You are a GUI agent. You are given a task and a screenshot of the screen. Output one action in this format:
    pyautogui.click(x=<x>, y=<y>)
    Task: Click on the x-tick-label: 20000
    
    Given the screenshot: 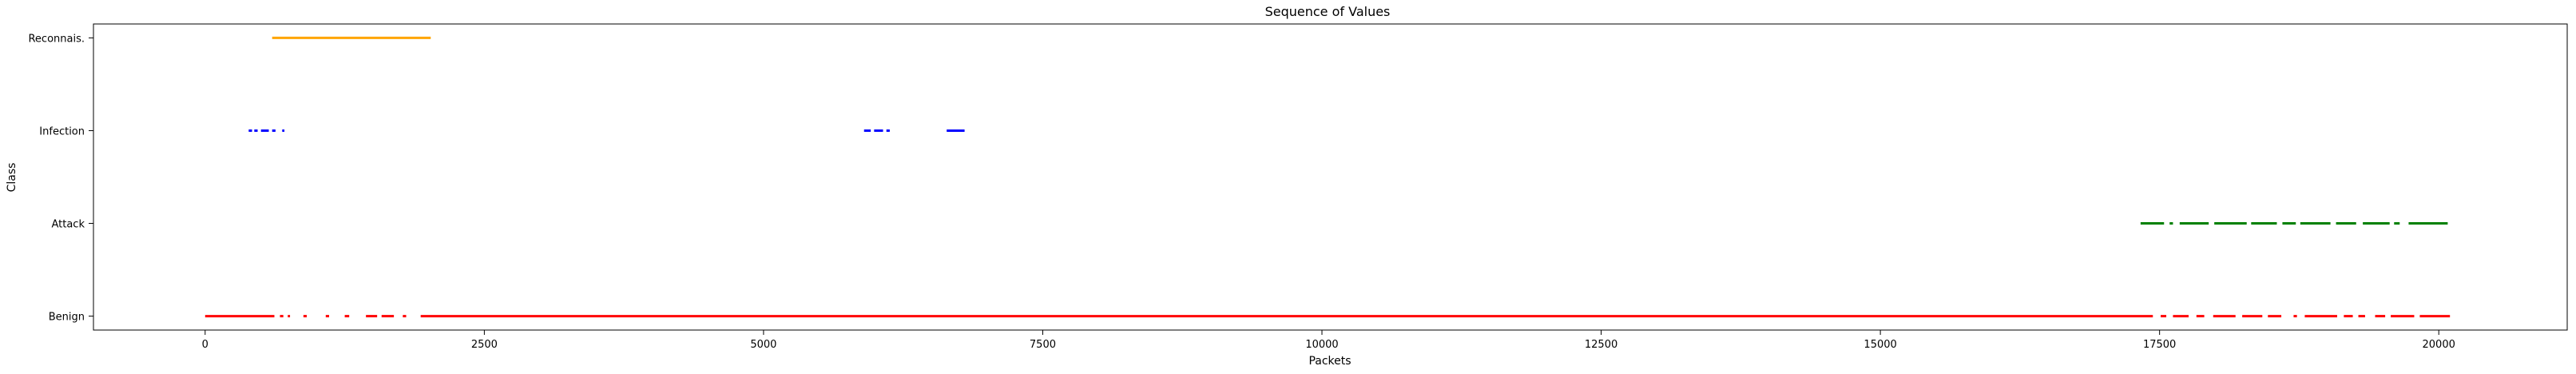 What is the action you would take?
    pyautogui.click(x=2439, y=345)
    